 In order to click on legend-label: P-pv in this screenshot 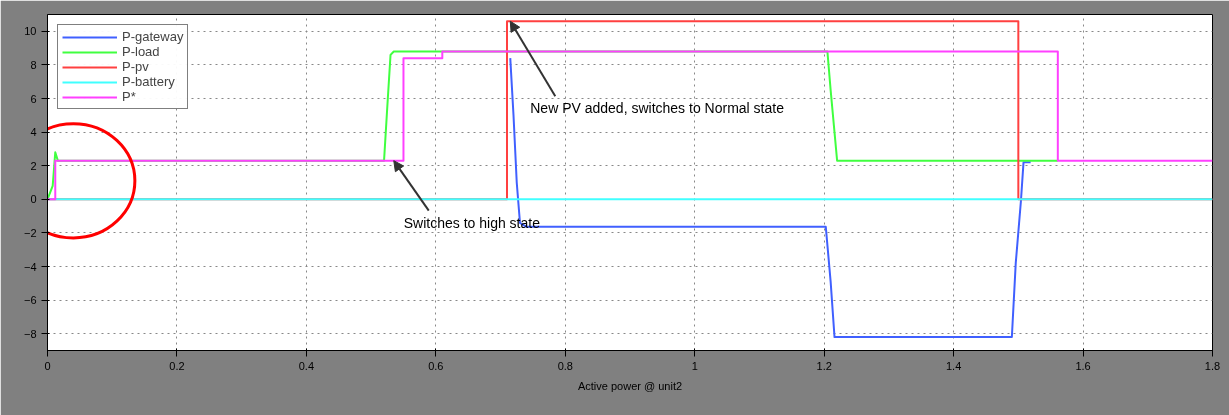, I will do `click(135, 66)`.